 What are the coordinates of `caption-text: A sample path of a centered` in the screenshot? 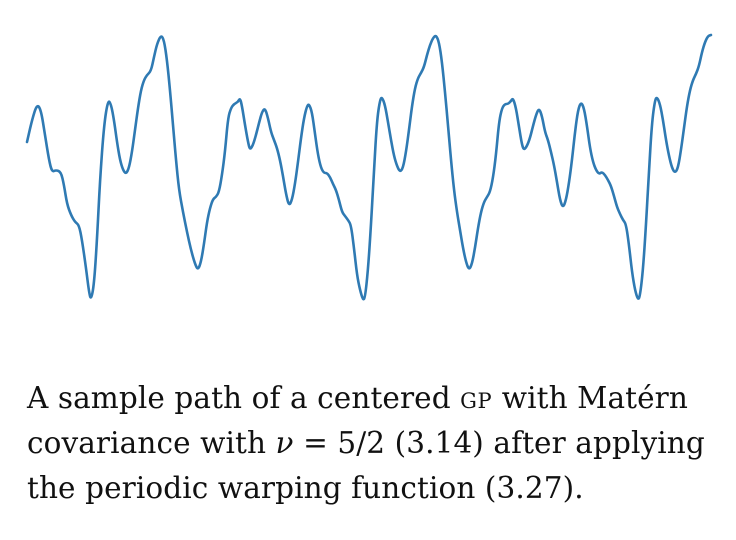 It's located at (244, 398).